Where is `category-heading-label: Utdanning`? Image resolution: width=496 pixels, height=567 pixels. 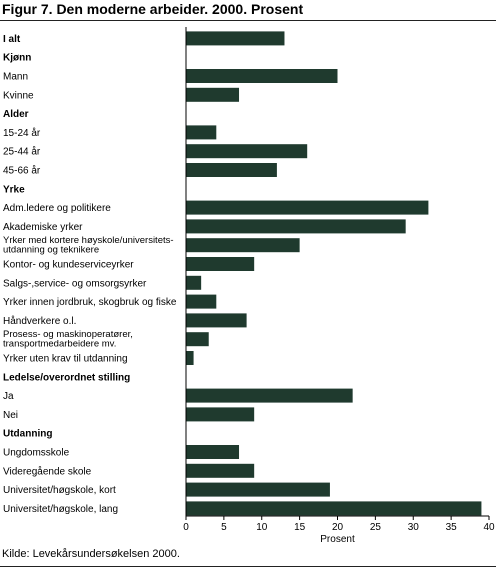
category-heading-label: Utdanning is located at coordinates (27, 434).